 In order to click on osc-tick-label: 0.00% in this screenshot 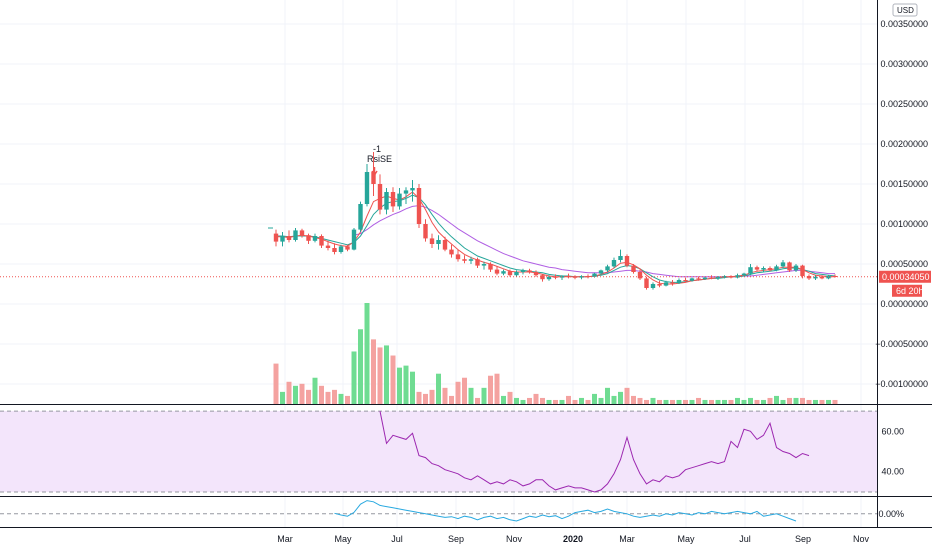, I will do `click(891, 514)`.